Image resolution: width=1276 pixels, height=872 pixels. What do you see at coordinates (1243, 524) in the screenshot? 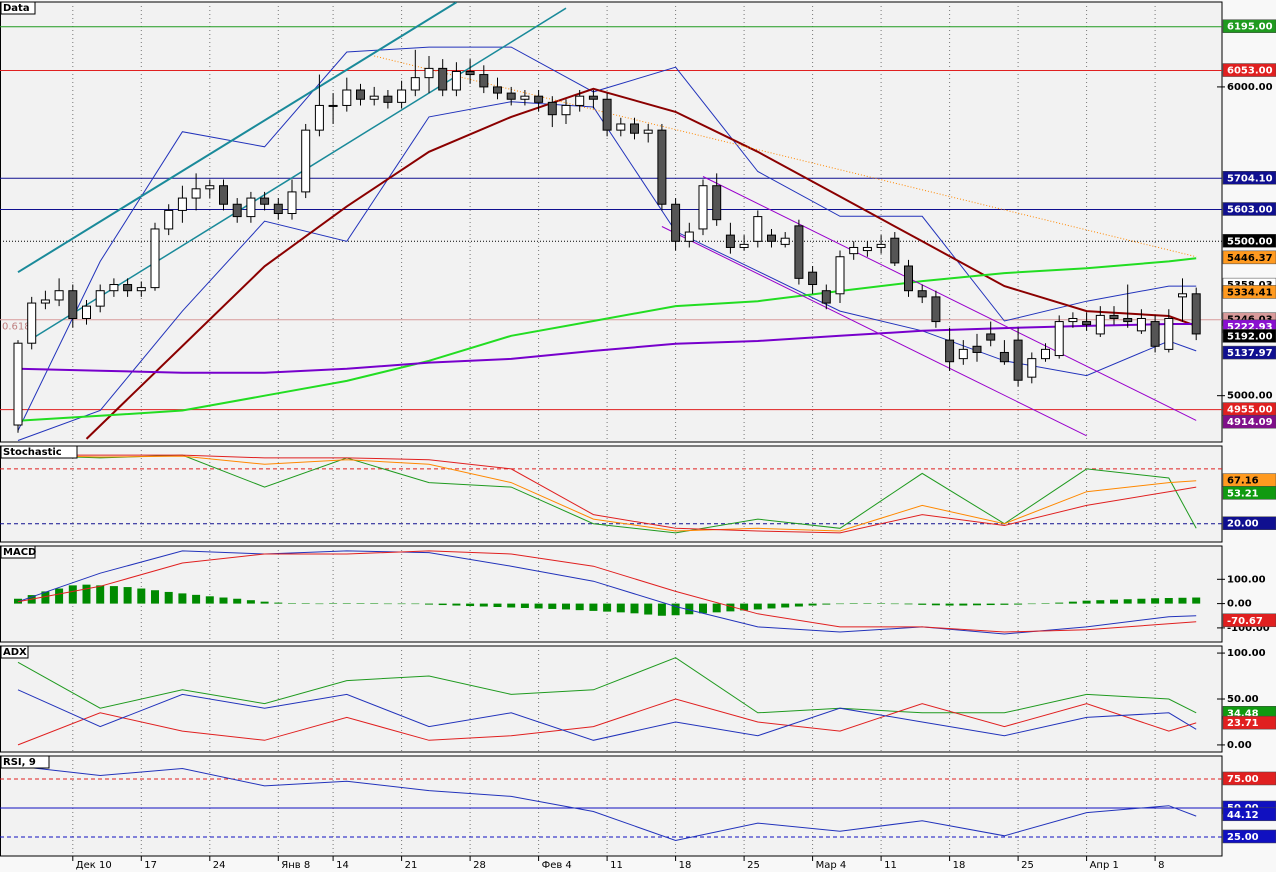
I see `price-label: 20.00` at bounding box center [1243, 524].